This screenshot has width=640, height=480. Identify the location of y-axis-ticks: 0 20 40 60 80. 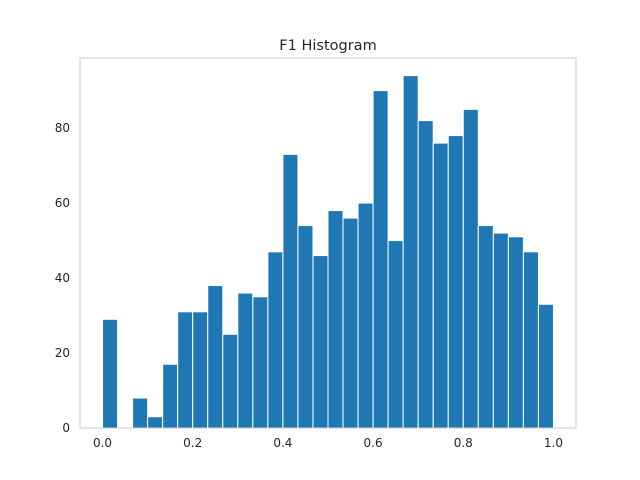
(62, 278).